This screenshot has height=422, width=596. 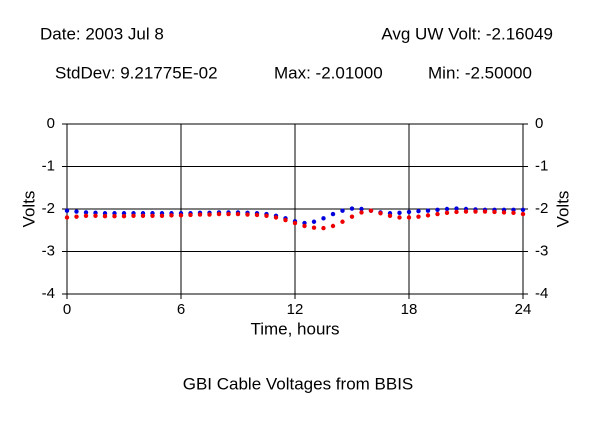 What do you see at coordinates (48, 250) in the screenshot?
I see `y-tick-label: -3` at bounding box center [48, 250].